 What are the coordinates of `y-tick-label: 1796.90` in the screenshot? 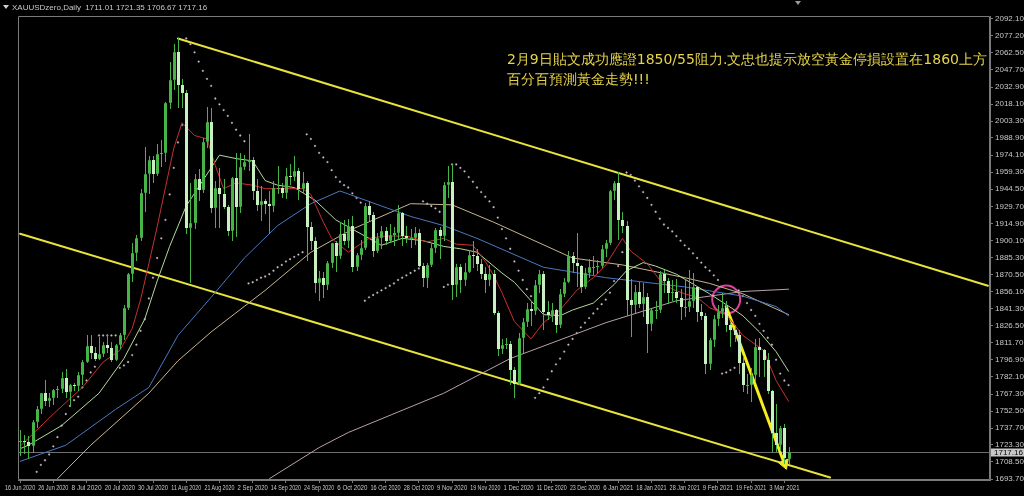 It's located at (1009, 360).